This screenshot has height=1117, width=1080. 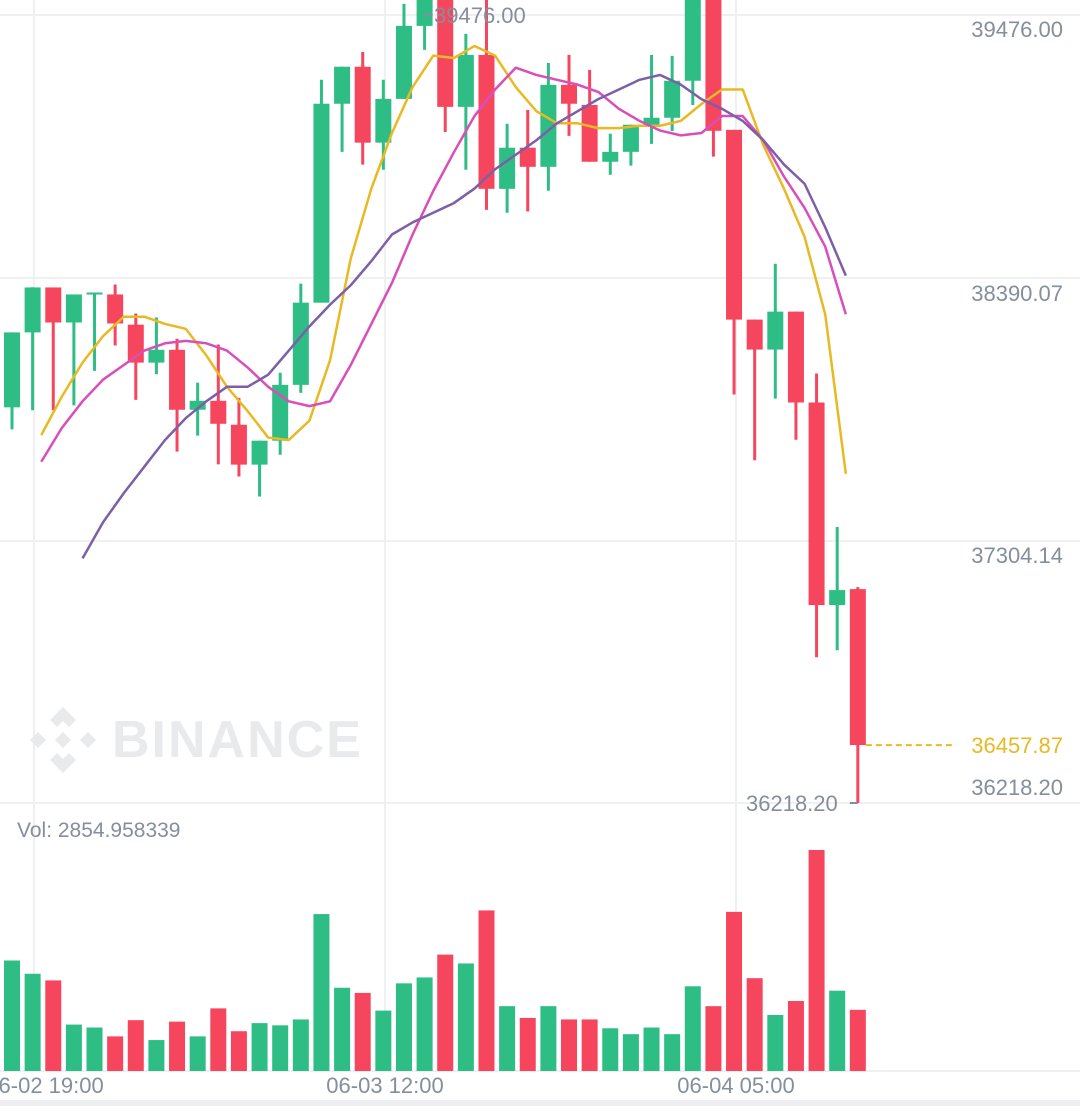 What do you see at coordinates (1017, 293) in the screenshot?
I see `price-axis-label-2: 38390.07` at bounding box center [1017, 293].